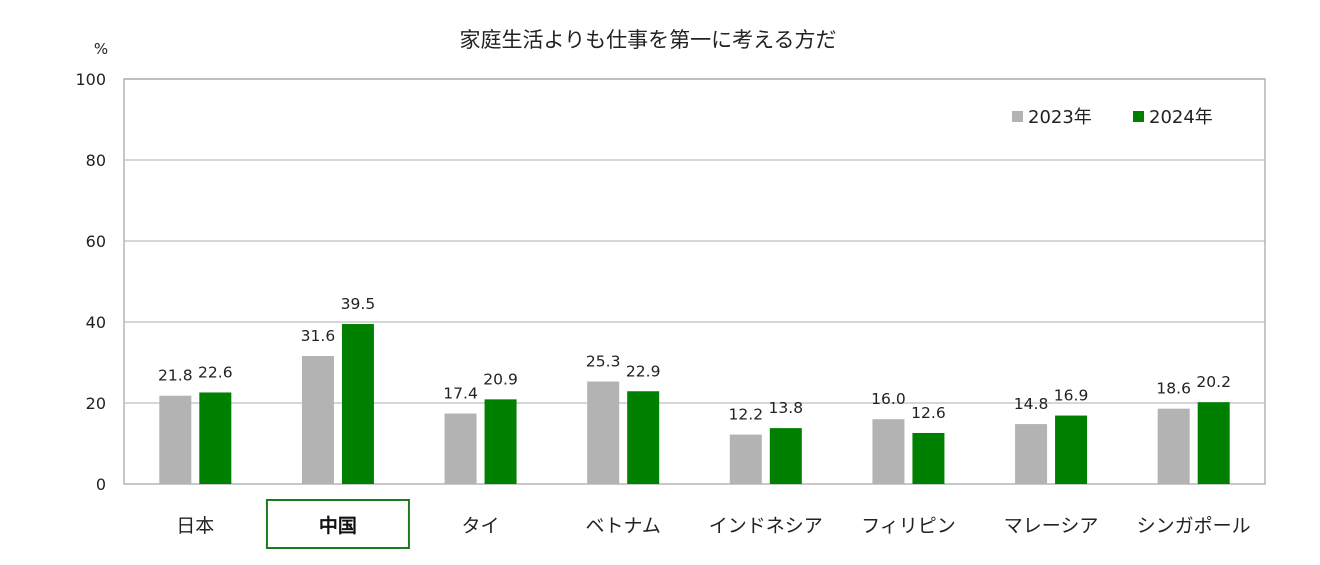 The height and width of the screenshot is (565, 1320). What do you see at coordinates (622, 526) in the screenshot?
I see `category-label: ベトナム` at bounding box center [622, 526].